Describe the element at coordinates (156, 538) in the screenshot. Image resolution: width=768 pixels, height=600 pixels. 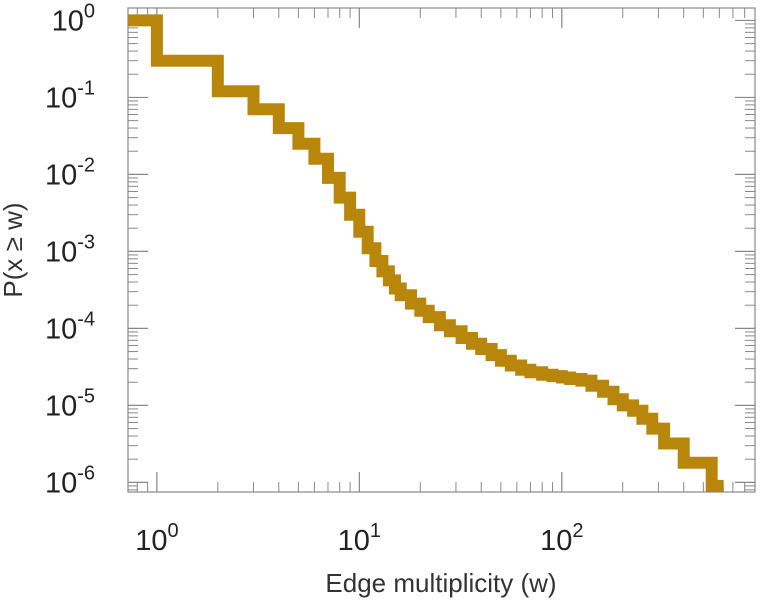
I see `x-tick-label: 10⁰` at that location.